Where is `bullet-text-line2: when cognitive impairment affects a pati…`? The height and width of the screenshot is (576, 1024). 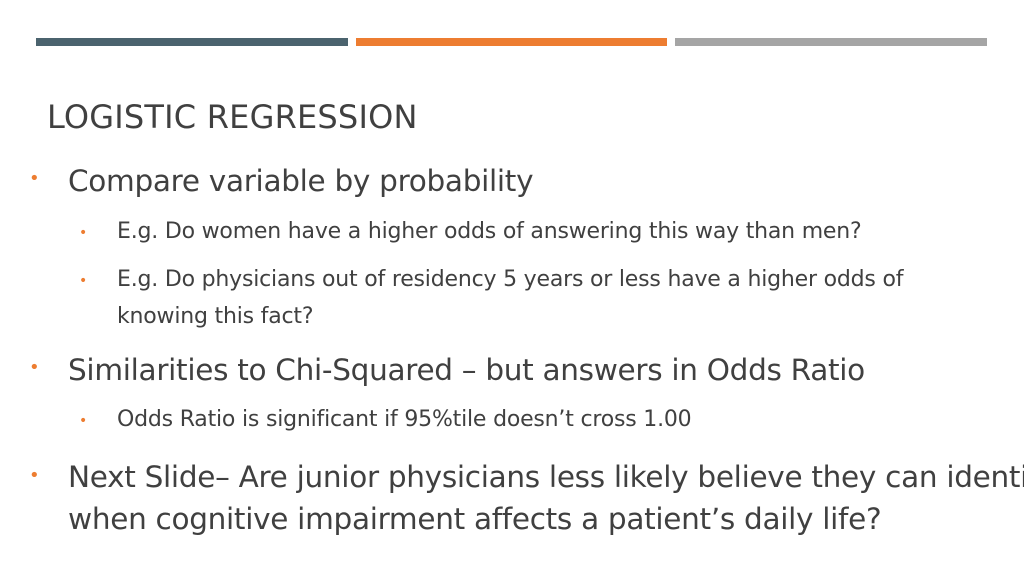
bullet-text-line2: when cognitive impairment affects a pati… is located at coordinates (475, 519).